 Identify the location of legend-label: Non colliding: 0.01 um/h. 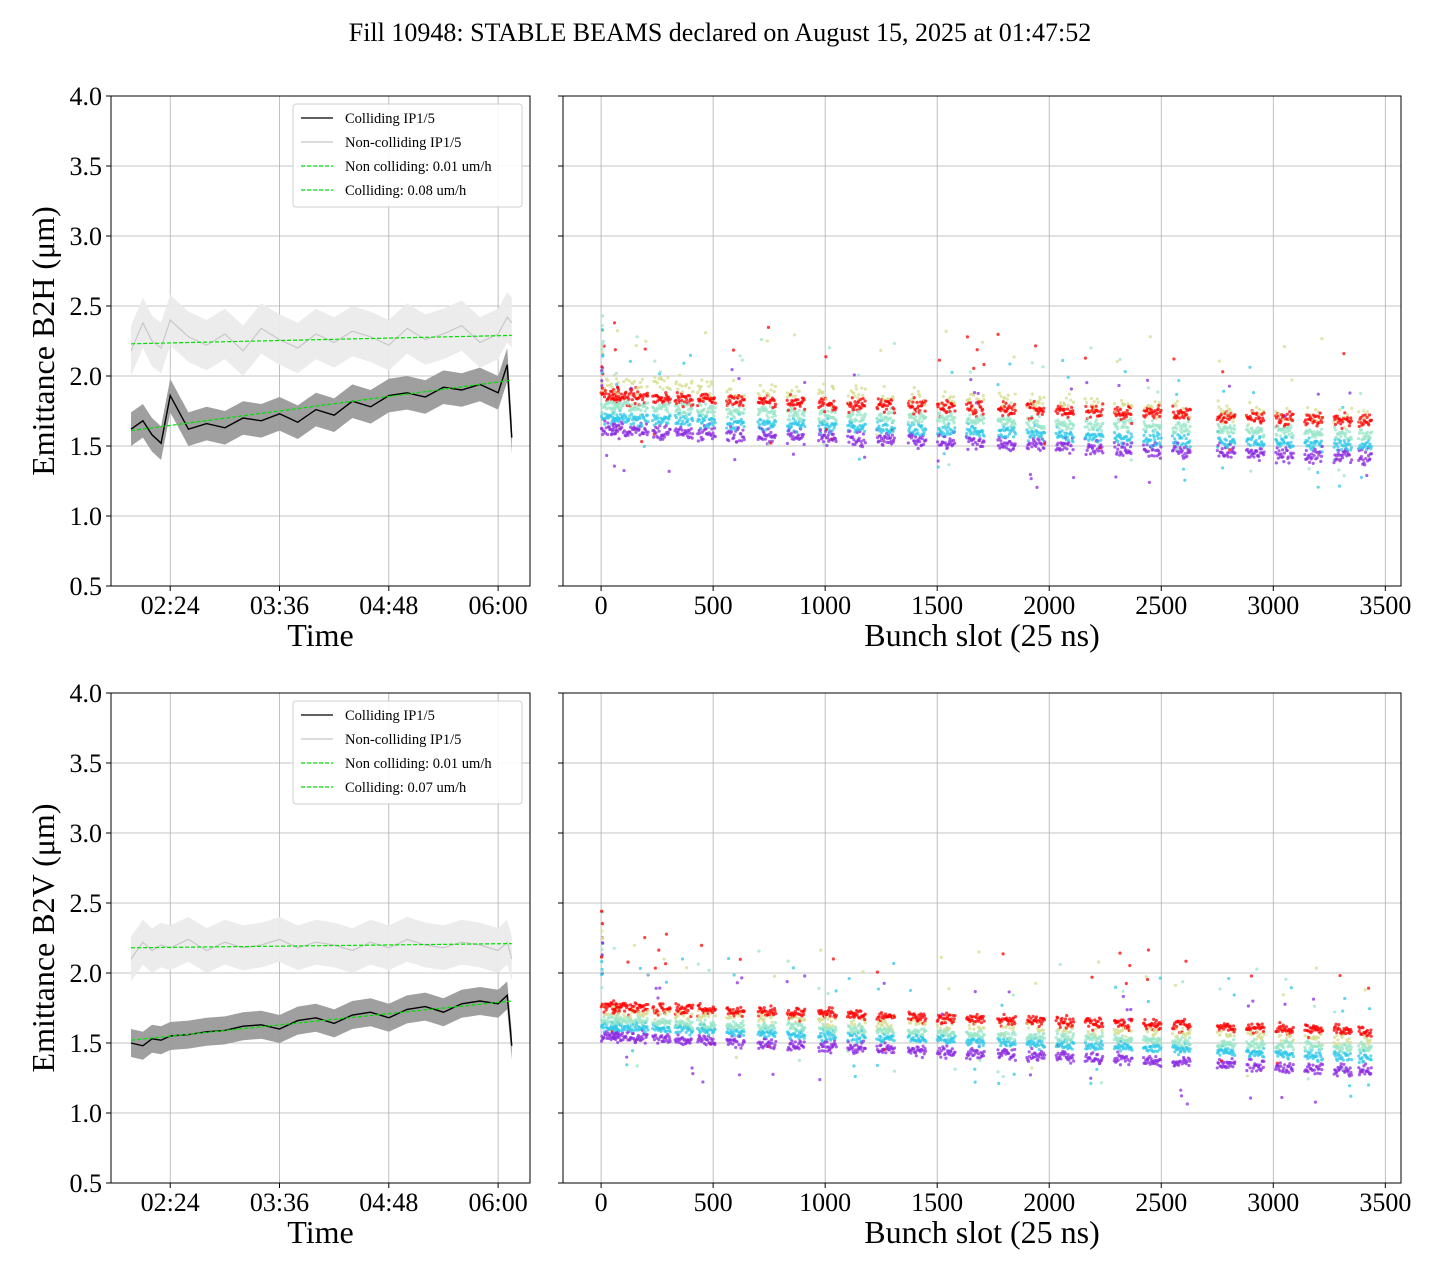
(418, 167).